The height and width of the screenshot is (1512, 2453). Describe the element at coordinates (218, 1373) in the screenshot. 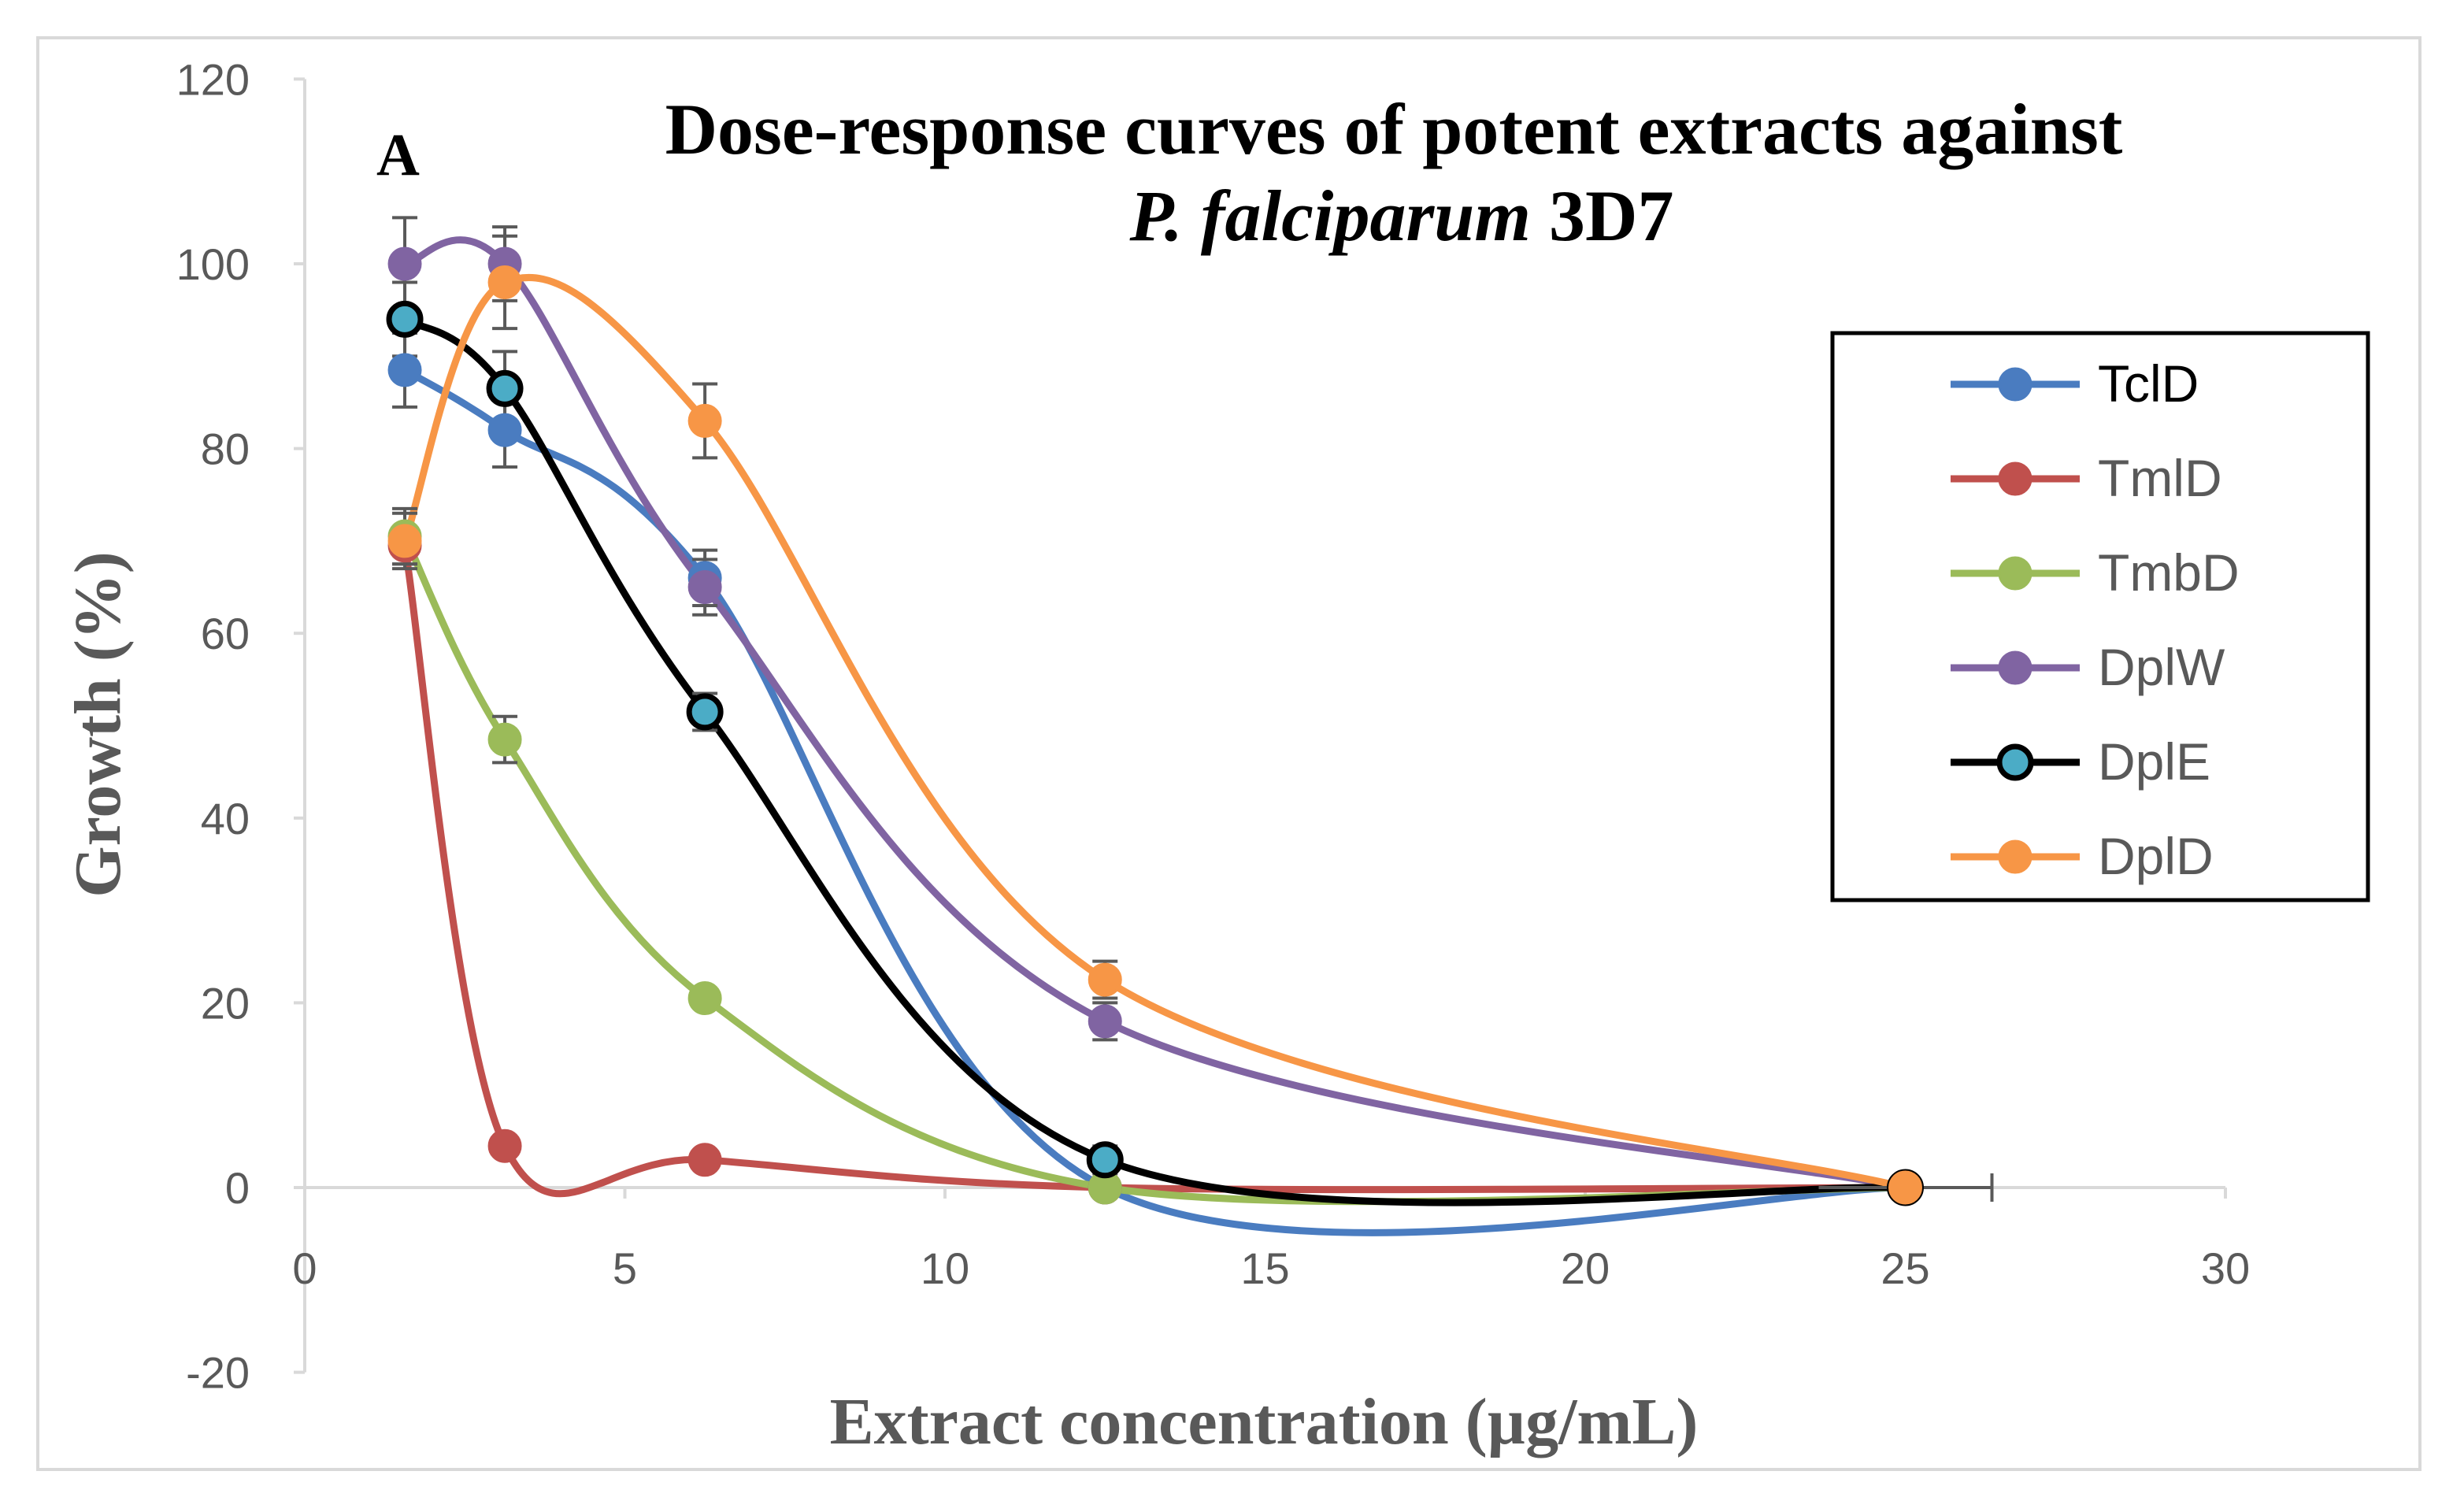

I see `y-tick-label: -20` at that location.